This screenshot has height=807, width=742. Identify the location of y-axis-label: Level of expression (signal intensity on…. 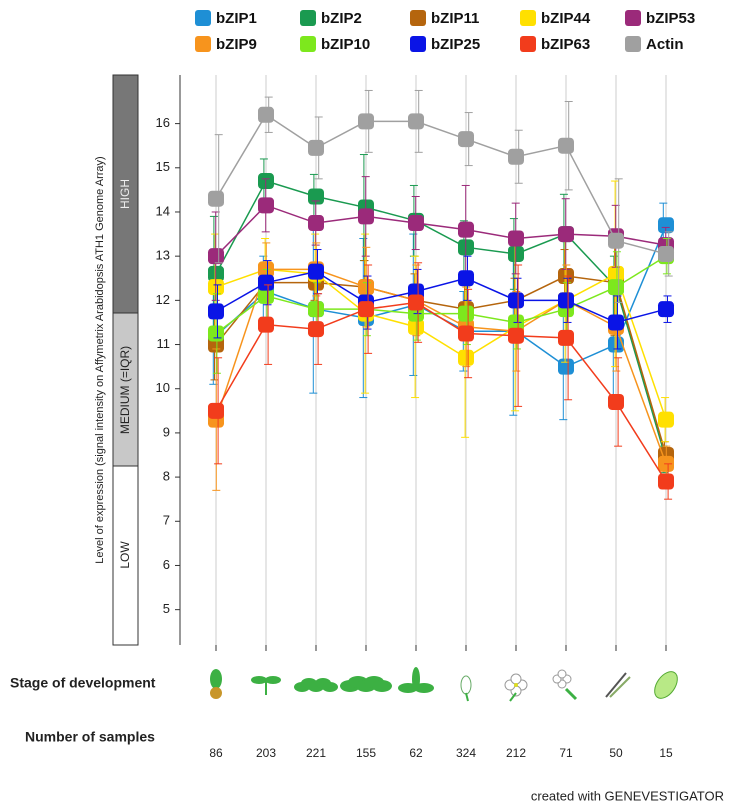
(100, 359).